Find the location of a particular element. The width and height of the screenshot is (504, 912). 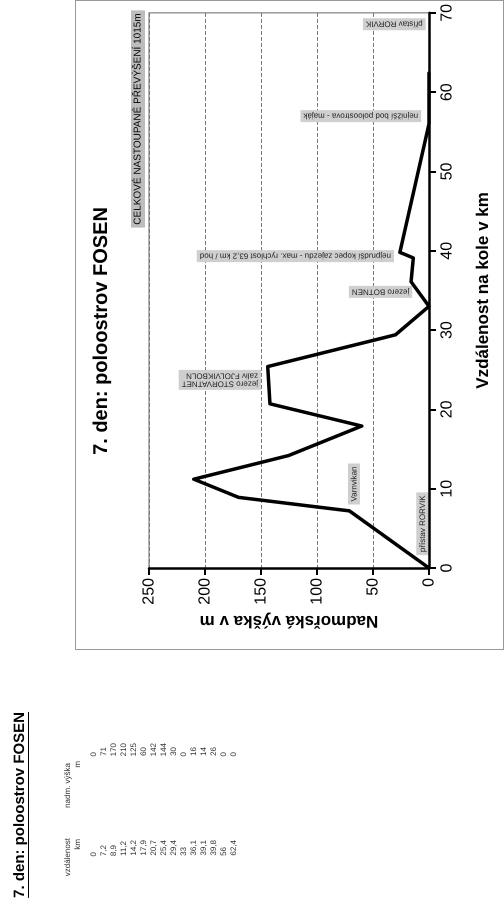

text: 71 is located at coordinates (103, 751).